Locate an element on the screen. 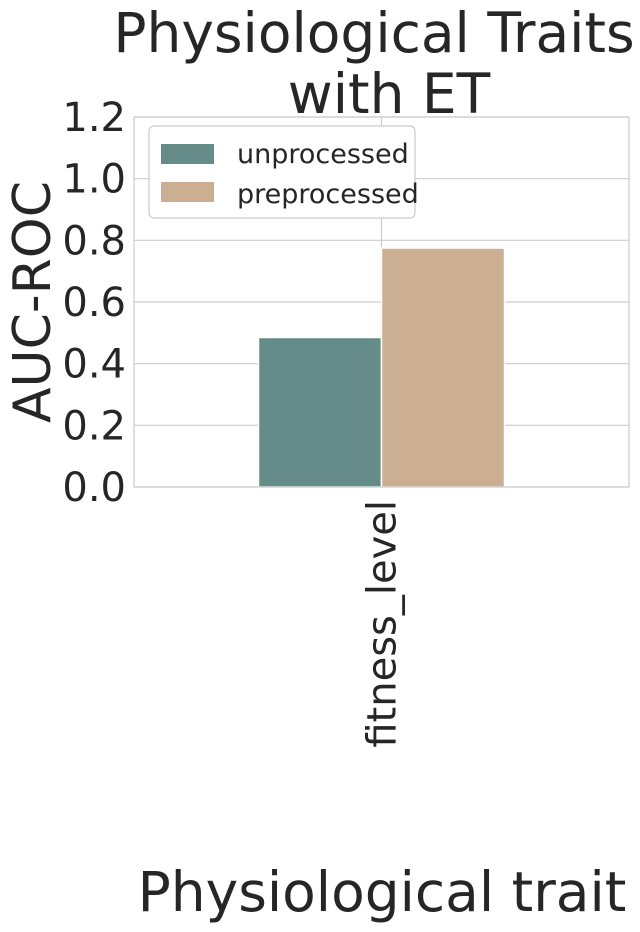 The image size is (640, 932). y-tick-label: 0.2 is located at coordinates (94, 426).